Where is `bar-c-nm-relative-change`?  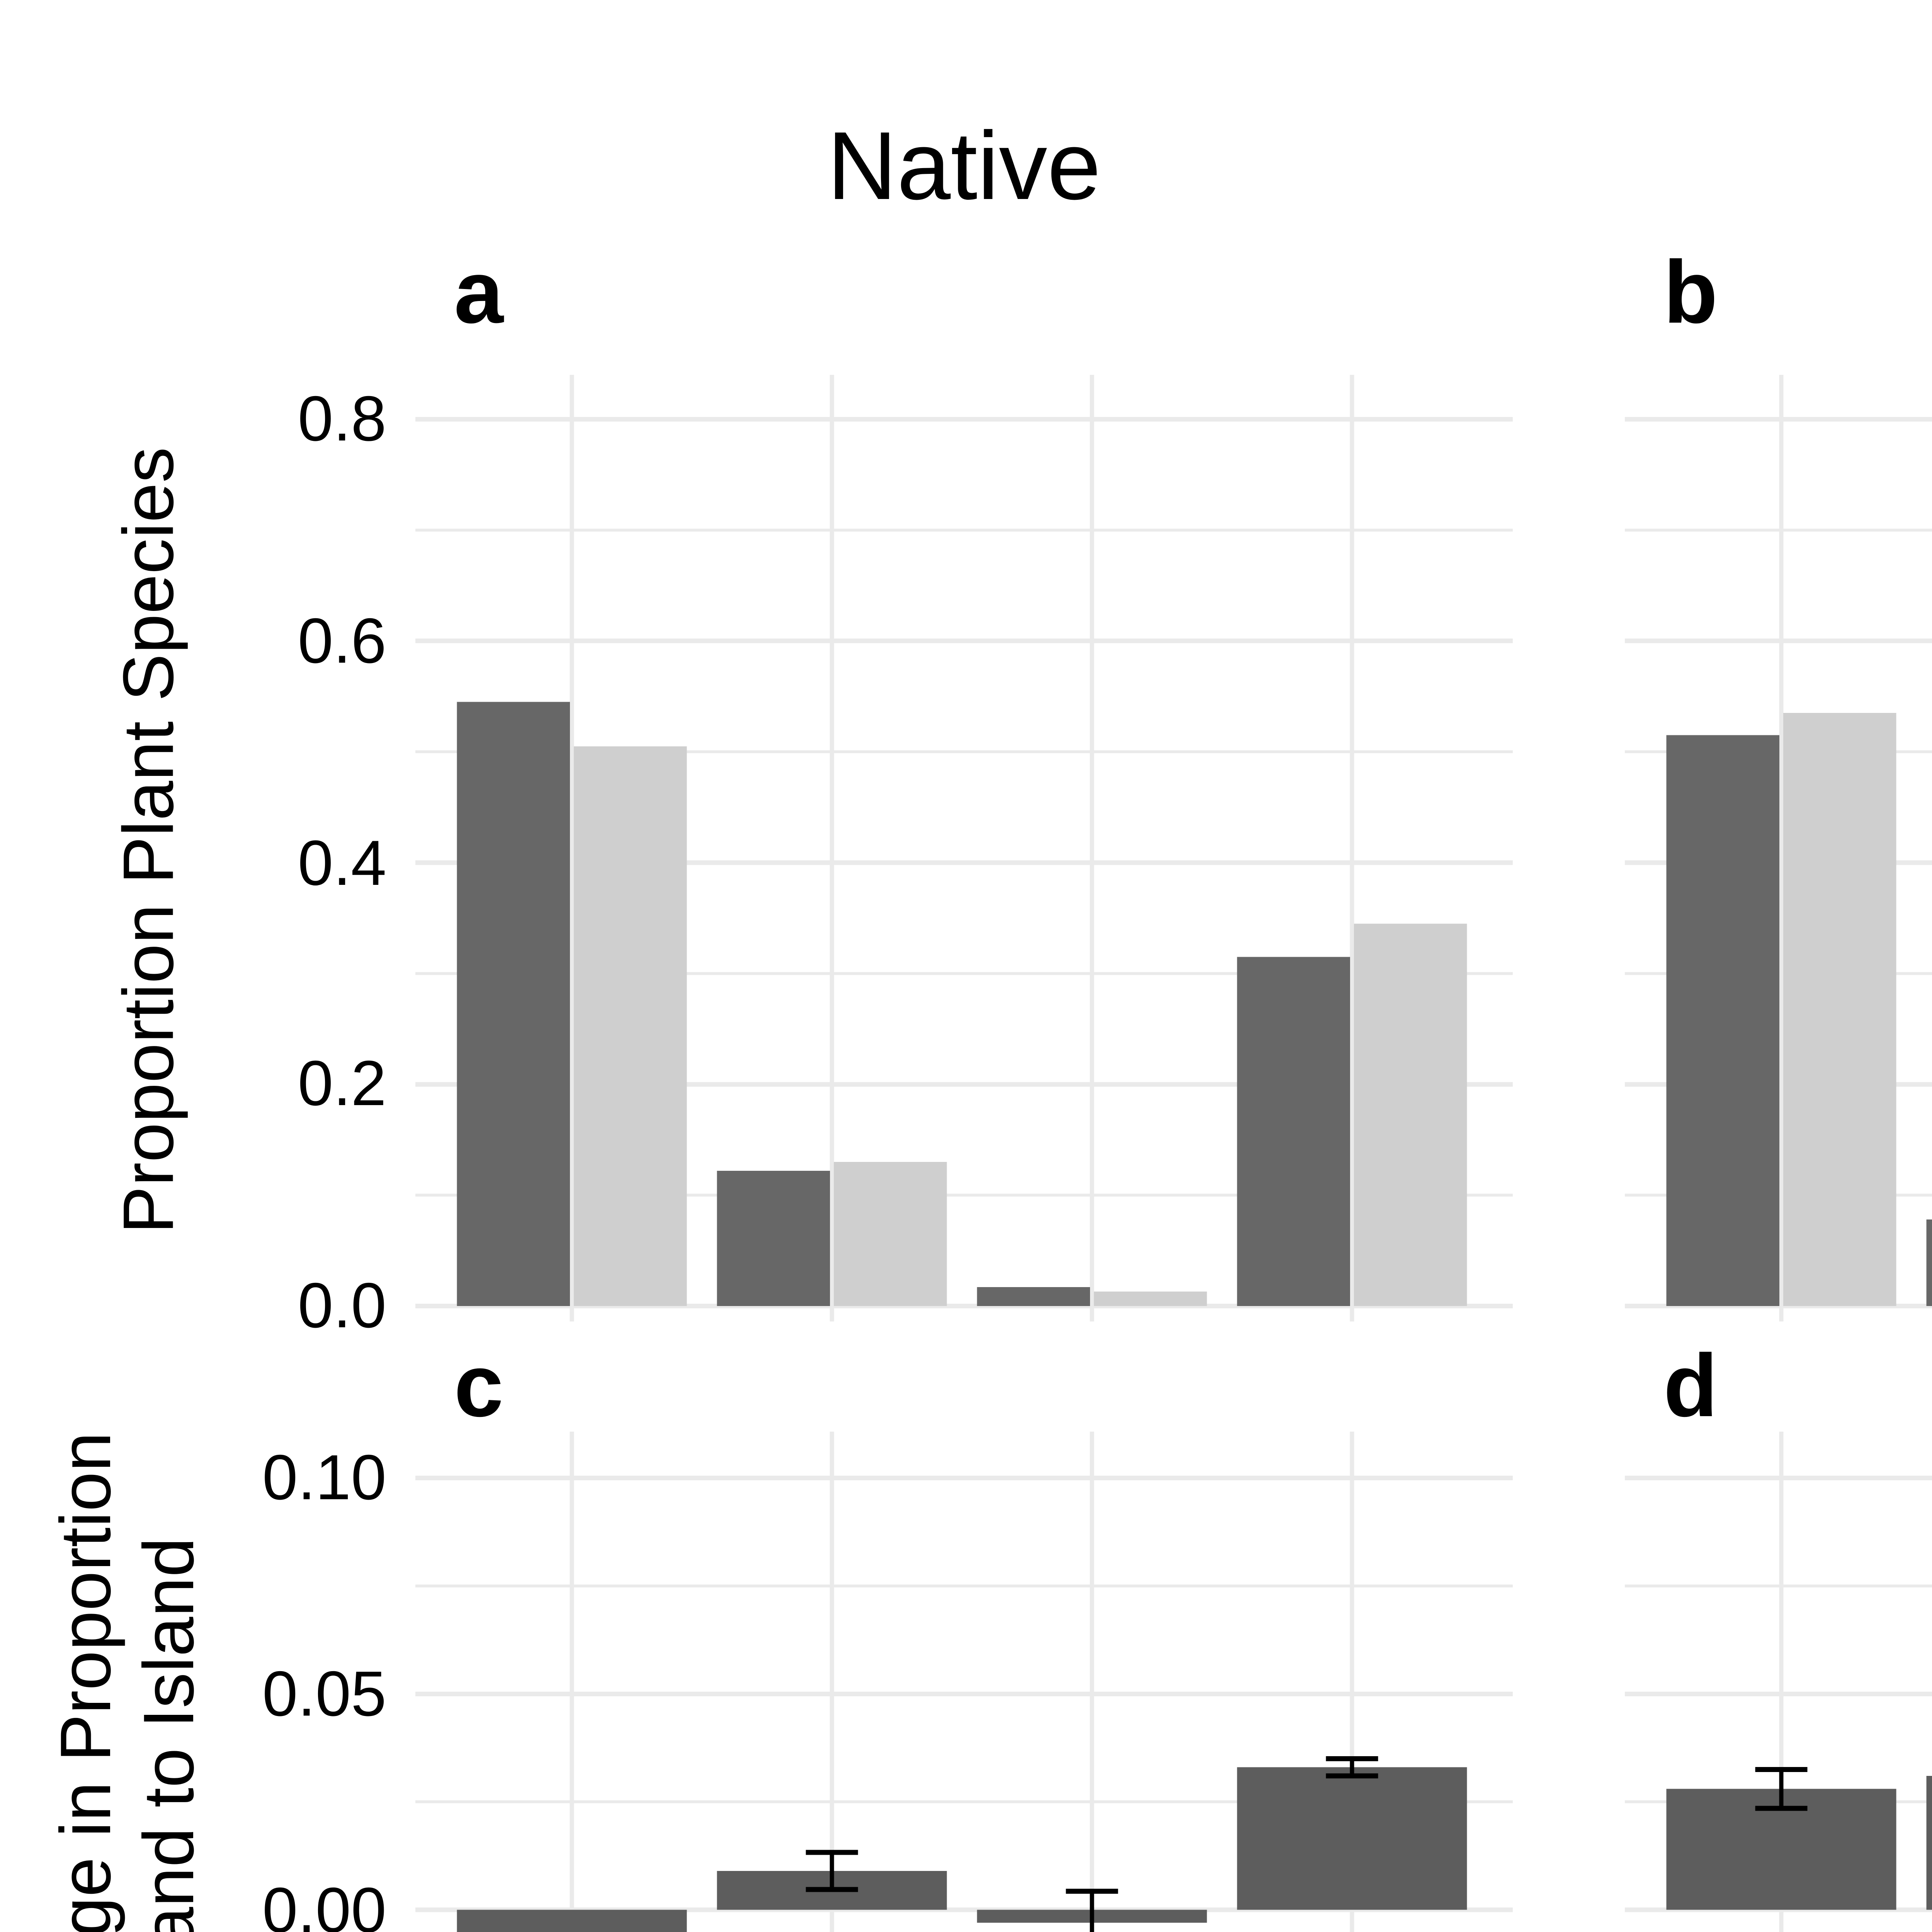
bar-c-nm-relative-change is located at coordinates (1352, 1839).